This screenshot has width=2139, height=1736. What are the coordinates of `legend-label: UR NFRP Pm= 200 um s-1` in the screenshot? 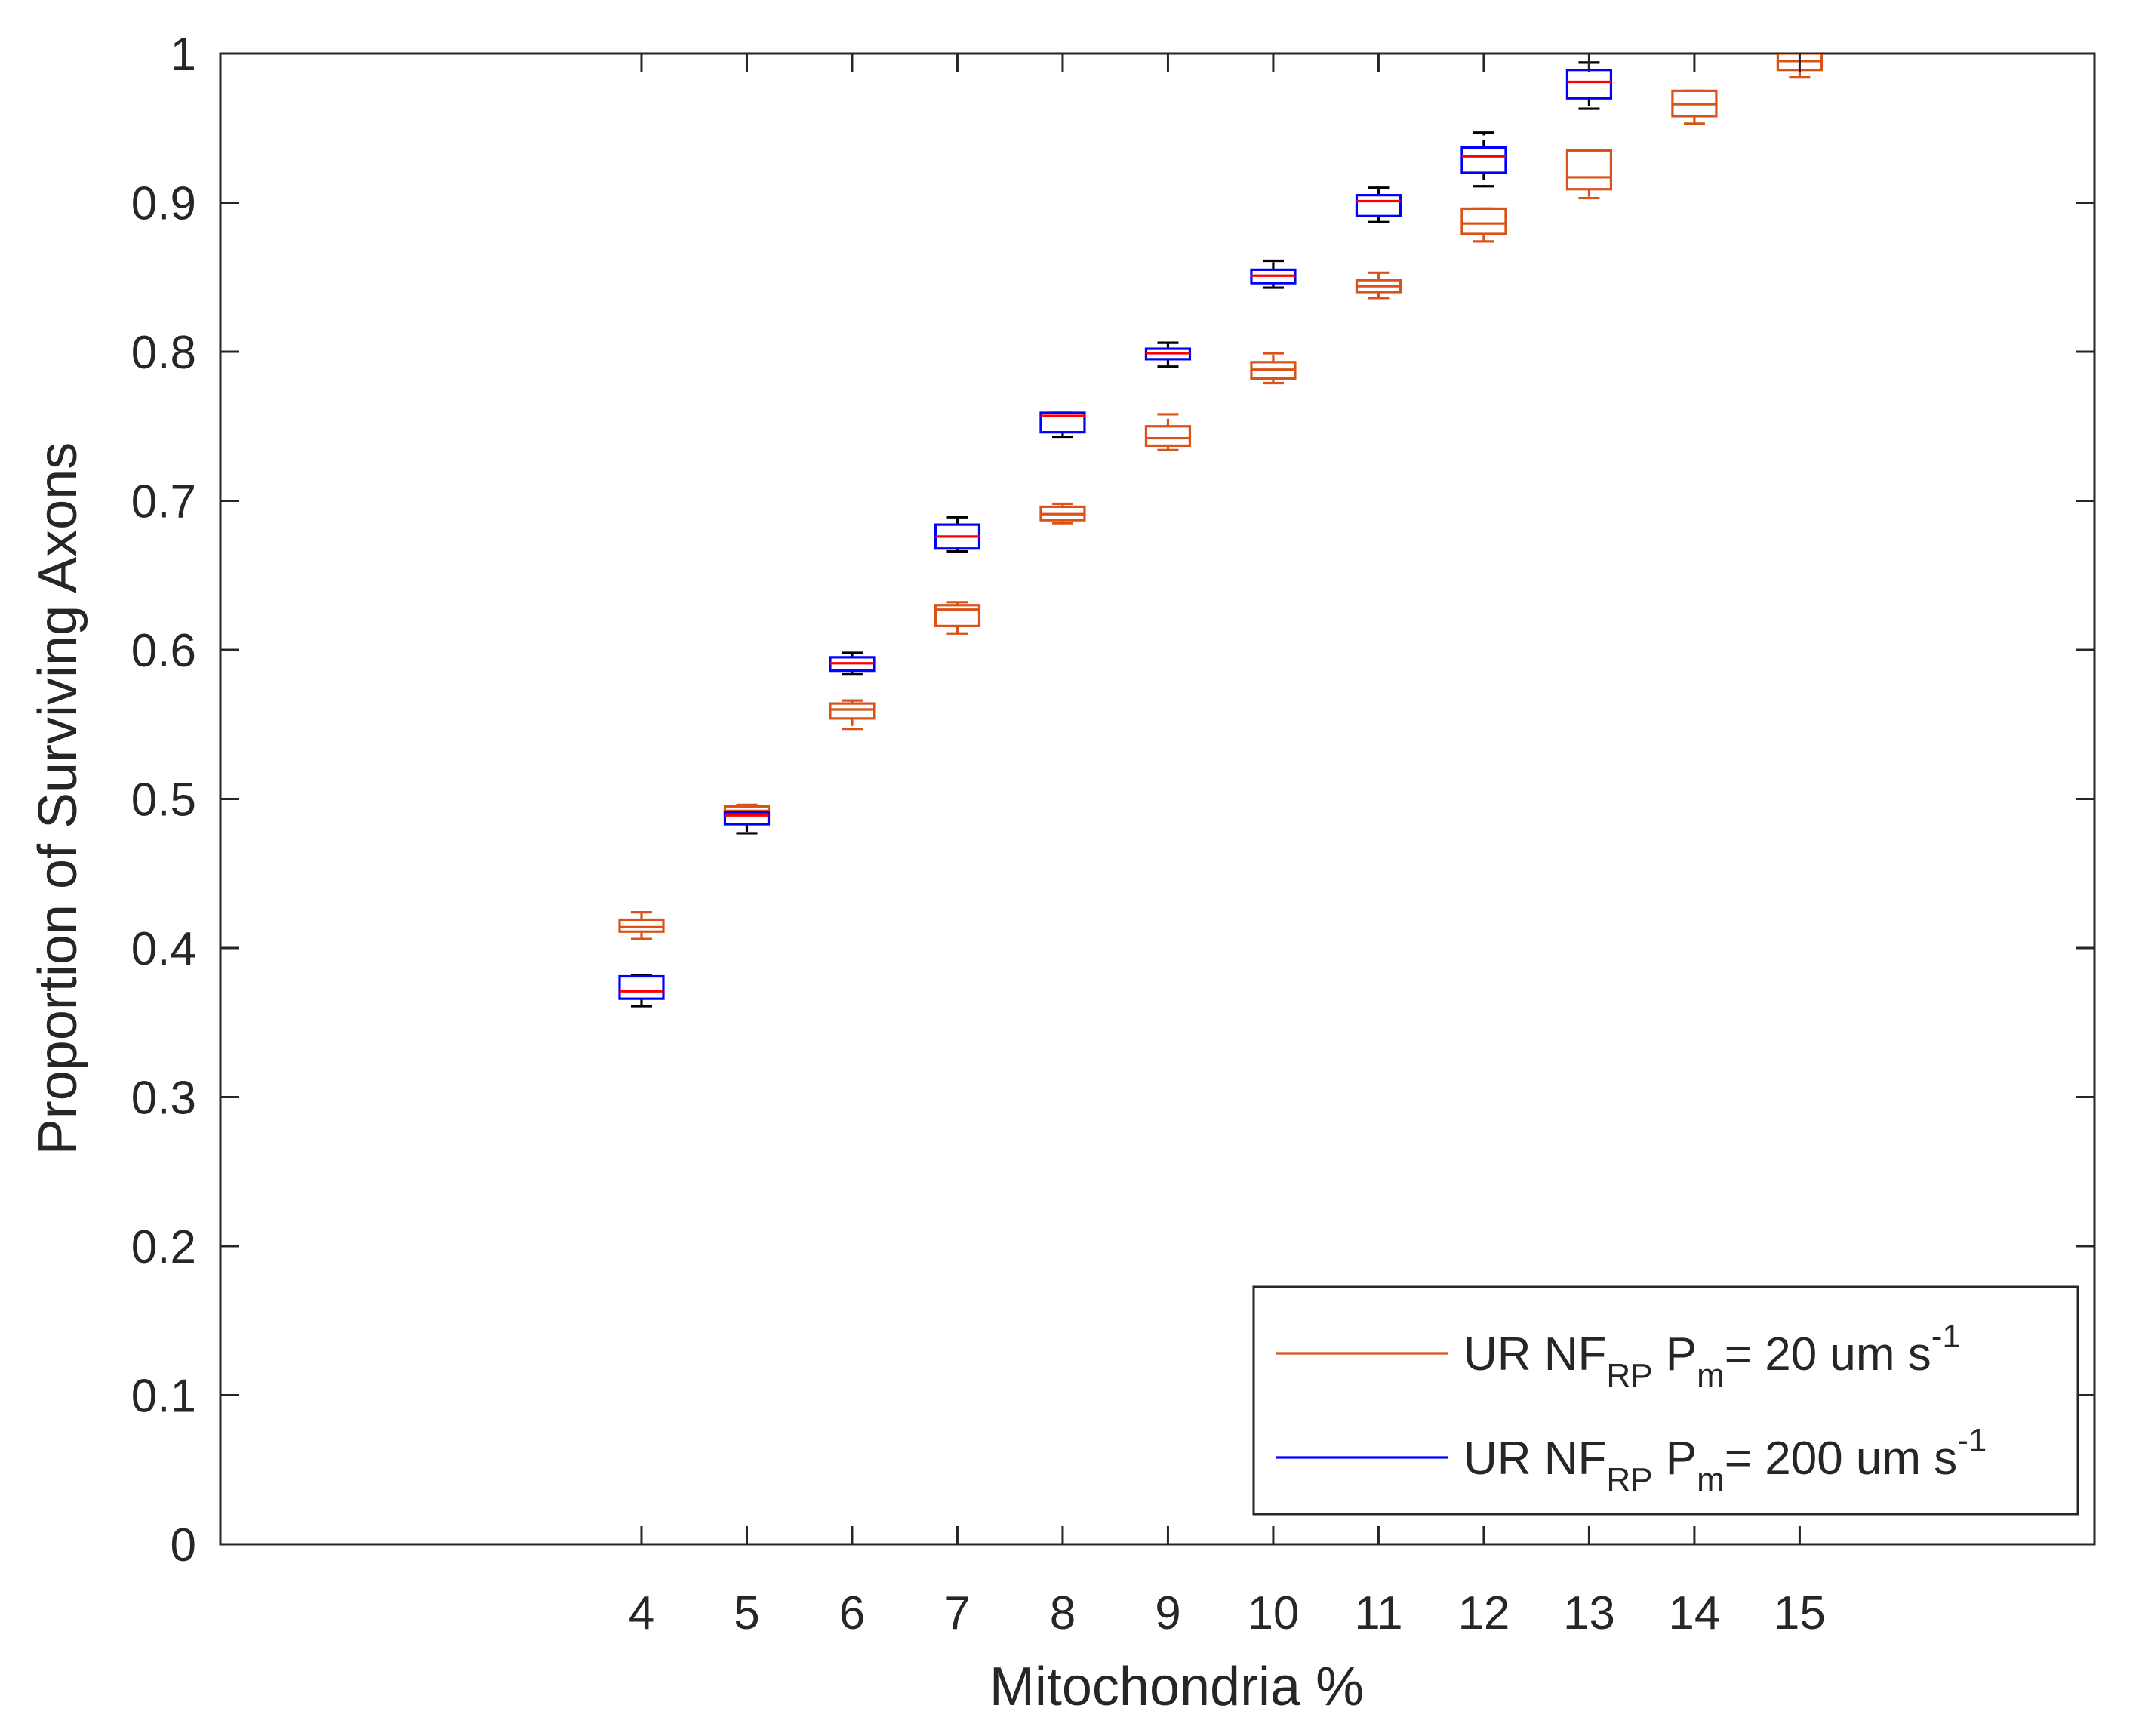 It's located at (1725, 1460).